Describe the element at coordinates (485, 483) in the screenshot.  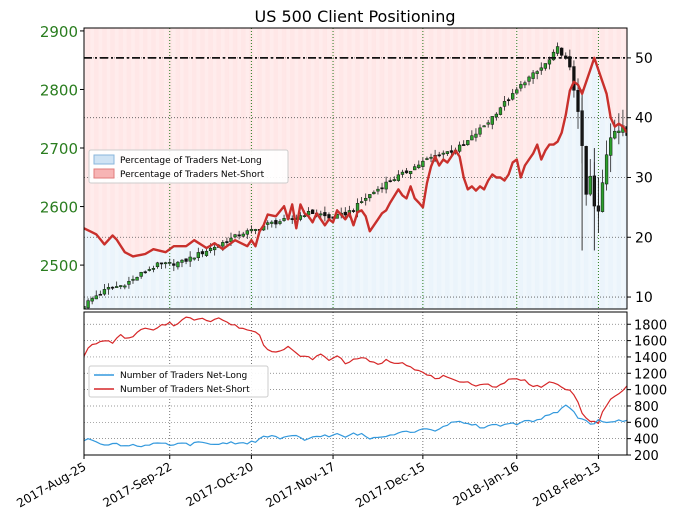
I see `date-tick-label: 2018-Jan-16` at that location.